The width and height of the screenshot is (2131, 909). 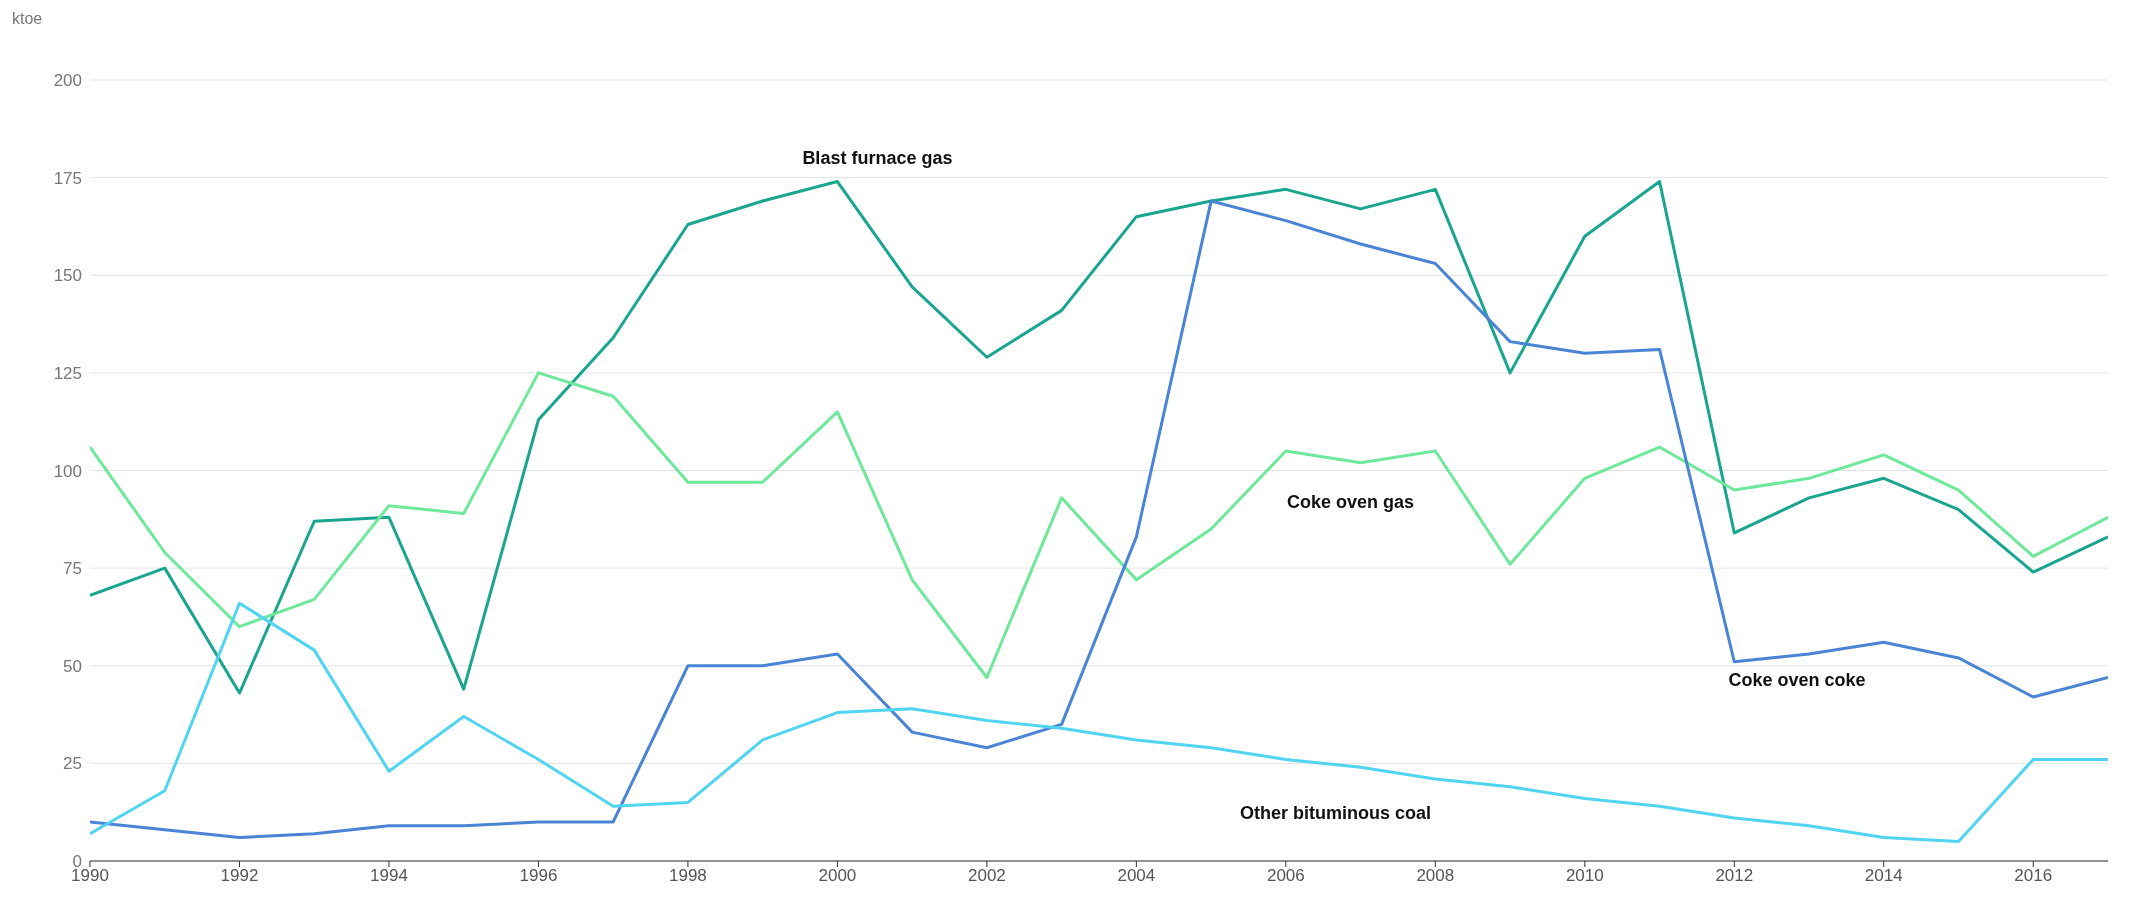 I want to click on x-tick-label: 1998, so click(x=688, y=876).